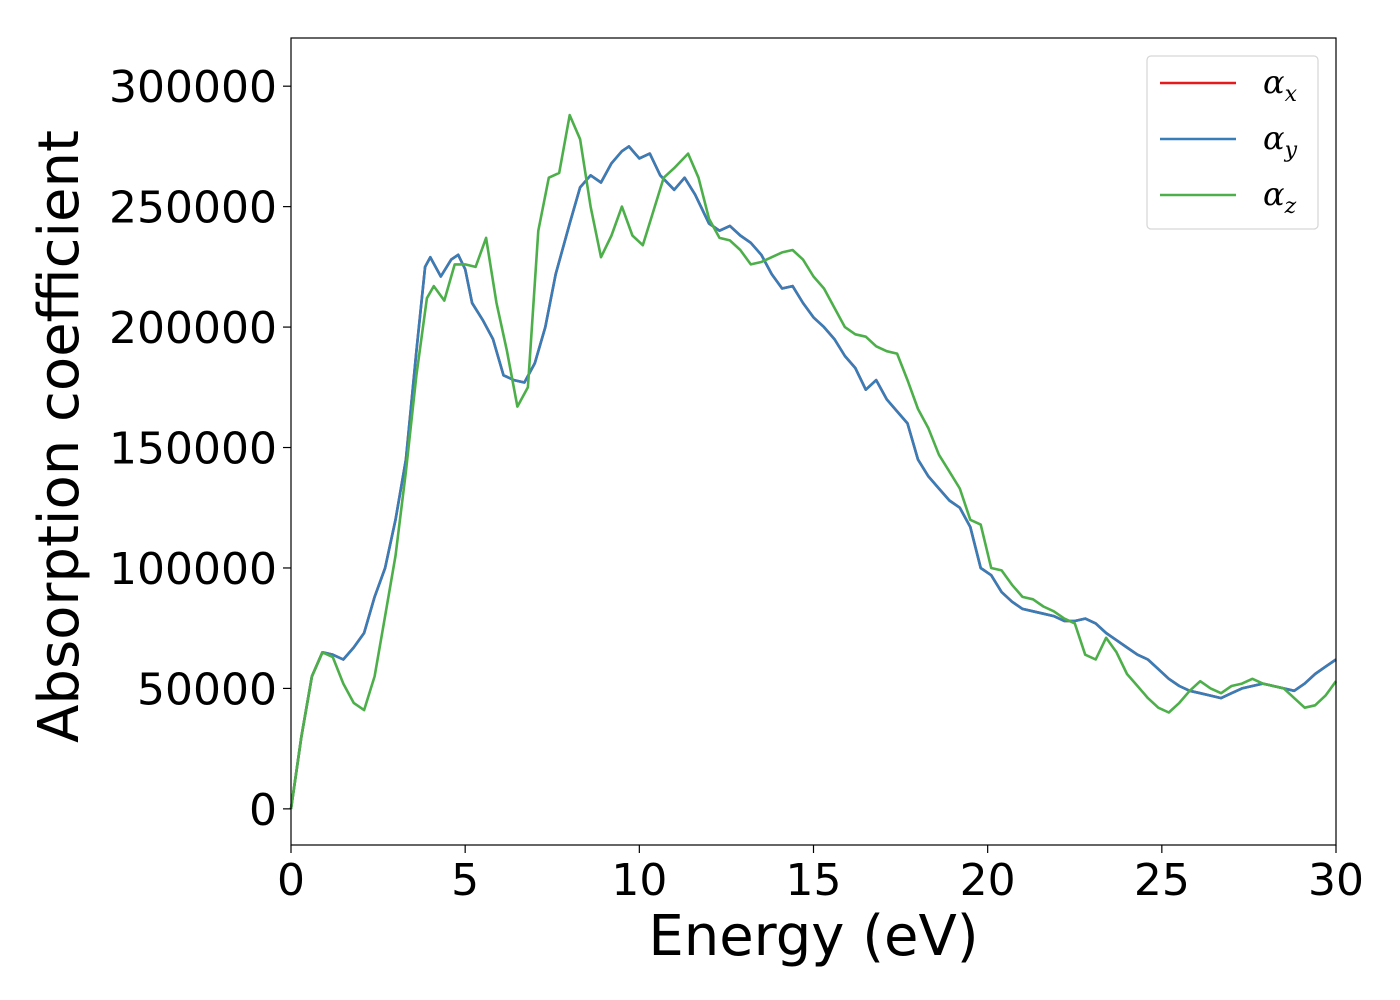 Image resolution: width=1400 pixels, height=1000 pixels. I want to click on y-axis: 0 50000 100000 150000 200000 250000 300000, so click(200, 449).